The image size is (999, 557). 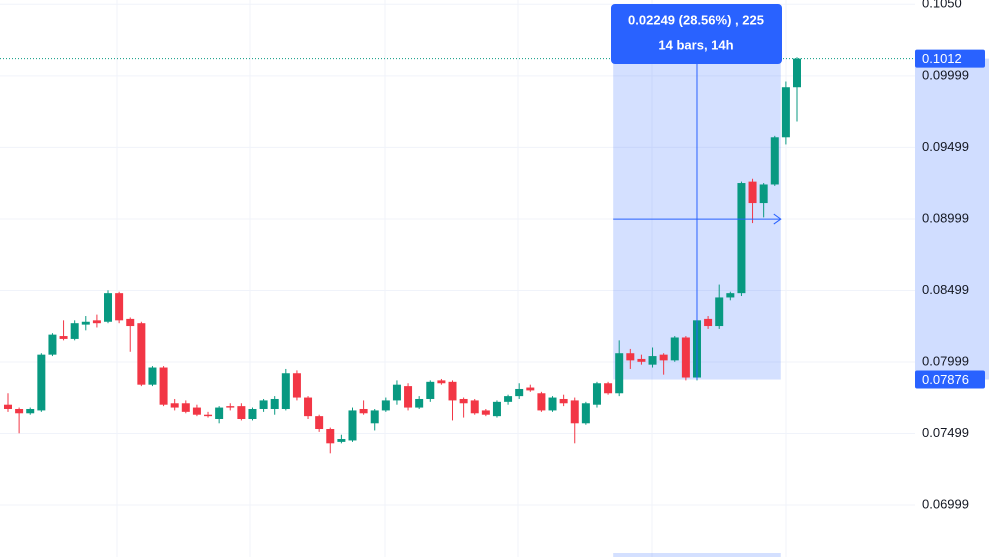 What do you see at coordinates (695, 44) in the screenshot?
I see `measure-subtext: 14 bars, 14h` at bounding box center [695, 44].